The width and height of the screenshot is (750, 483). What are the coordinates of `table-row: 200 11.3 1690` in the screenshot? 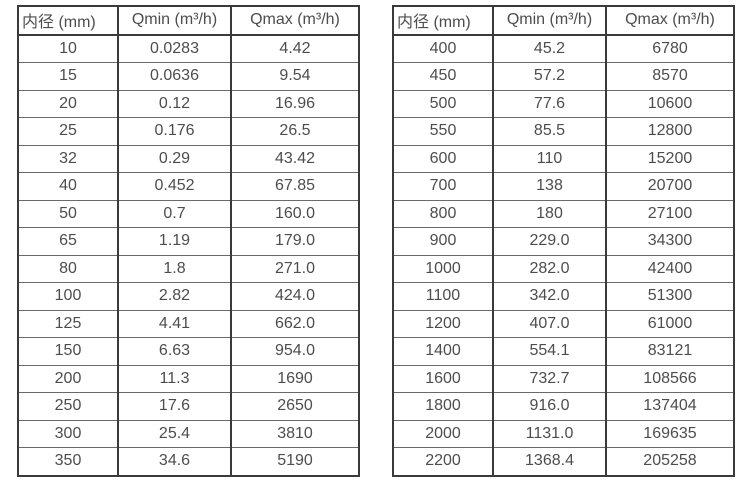 It's located at (188, 378).